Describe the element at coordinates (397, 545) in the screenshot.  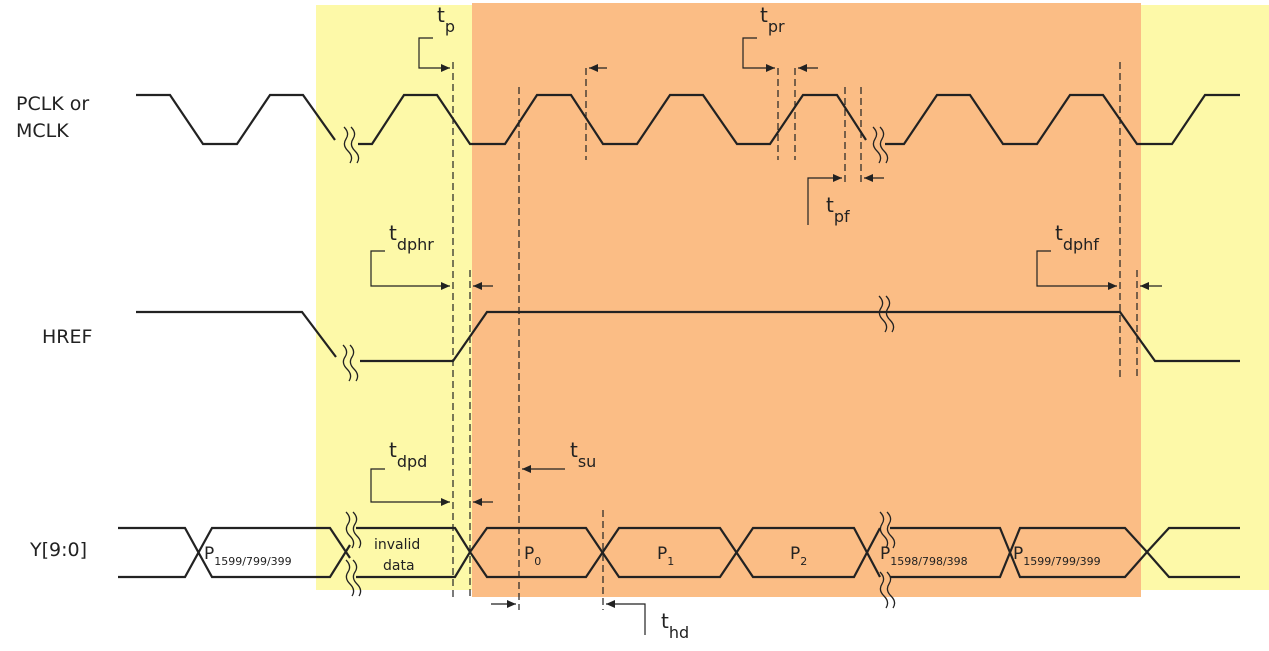
I see `cell-invalid-line1: invalid` at that location.